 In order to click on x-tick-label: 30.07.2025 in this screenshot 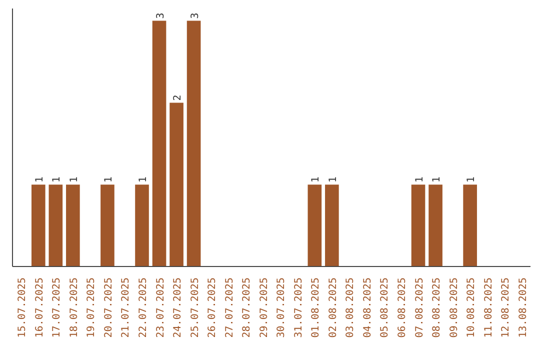, I will do `click(282, 307)`.